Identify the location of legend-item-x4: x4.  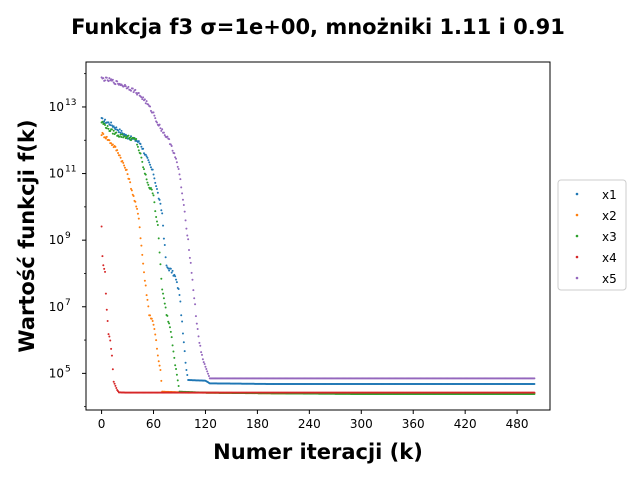
(596, 258).